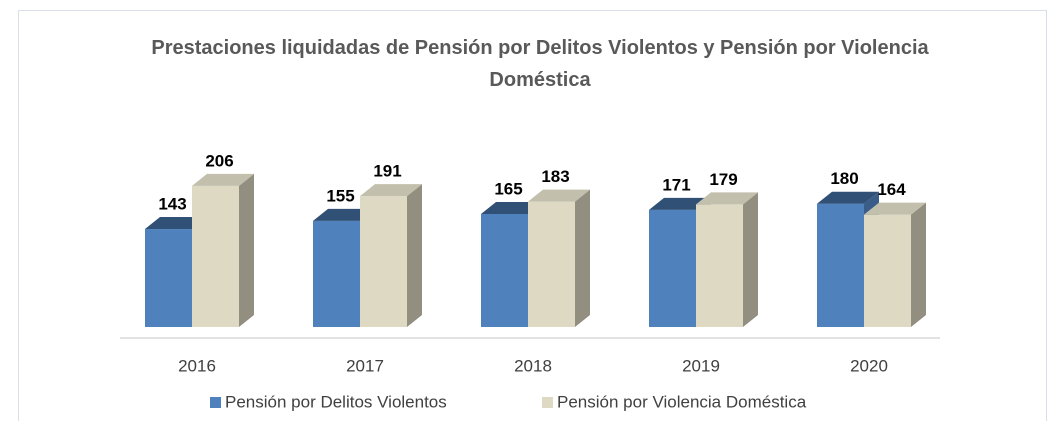 The width and height of the screenshot is (1060, 421). What do you see at coordinates (387, 171) in the screenshot?
I see `data-label: 191` at bounding box center [387, 171].